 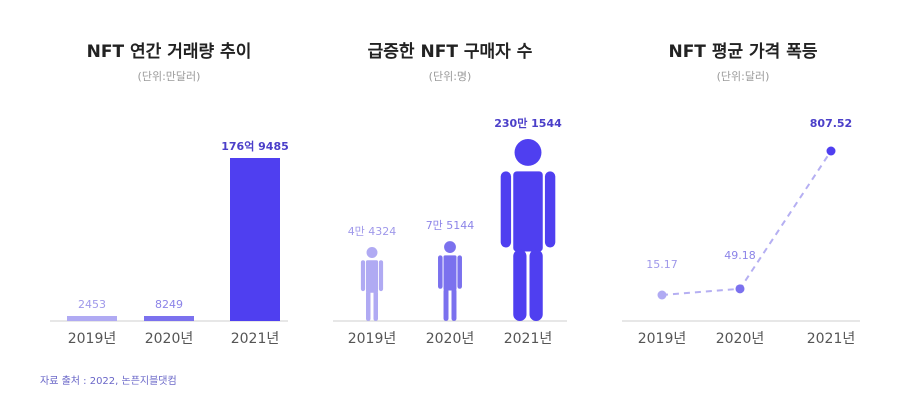 I want to click on chart3-value-label: 807.52, so click(x=831, y=123).